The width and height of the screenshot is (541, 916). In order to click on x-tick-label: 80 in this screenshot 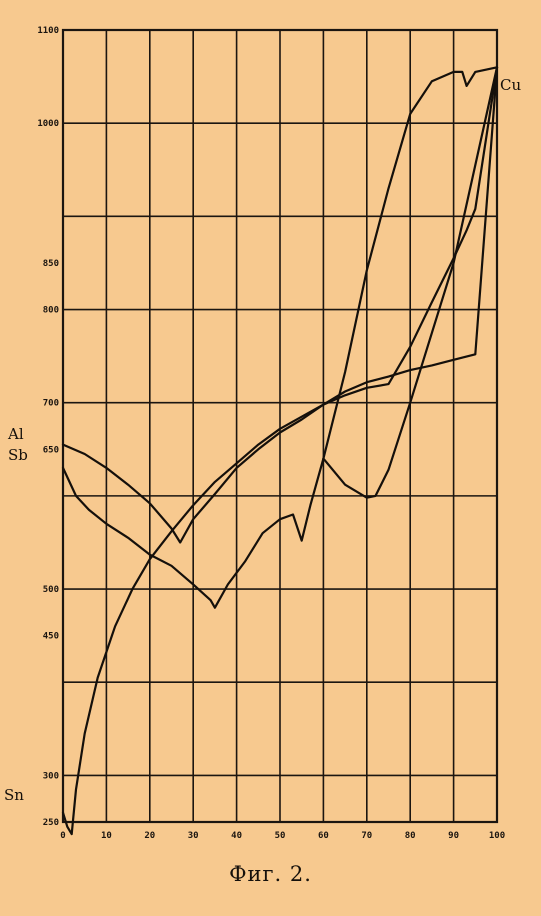, I will do `click(410, 836)`.